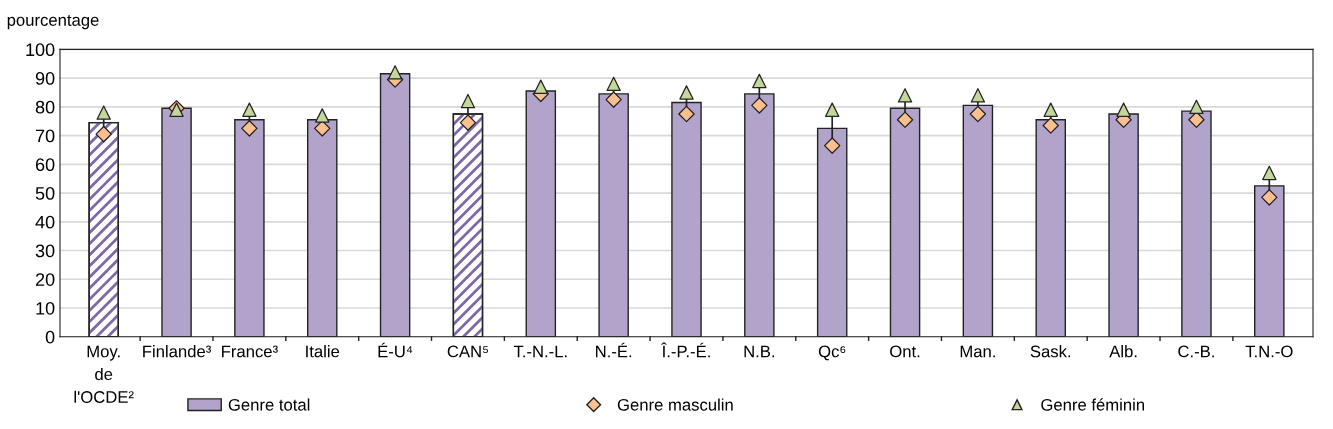  What do you see at coordinates (45, 193) in the screenshot?
I see `y-tick-label: 50` at bounding box center [45, 193].